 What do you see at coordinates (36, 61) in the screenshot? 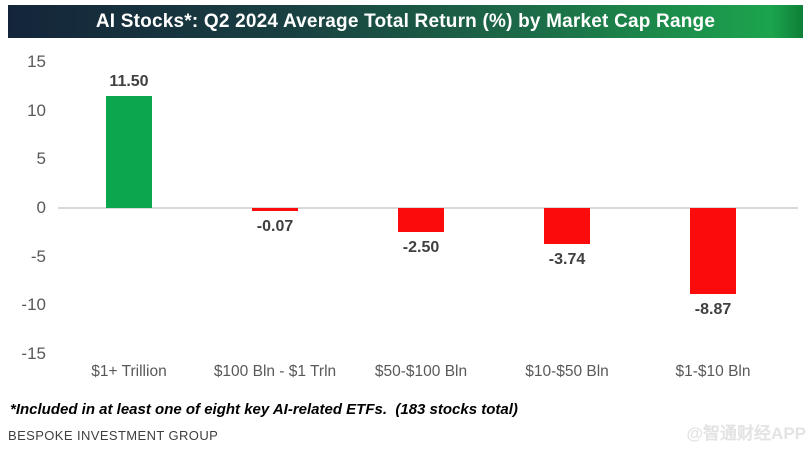
I see `y-tick-label: 15` at bounding box center [36, 61].